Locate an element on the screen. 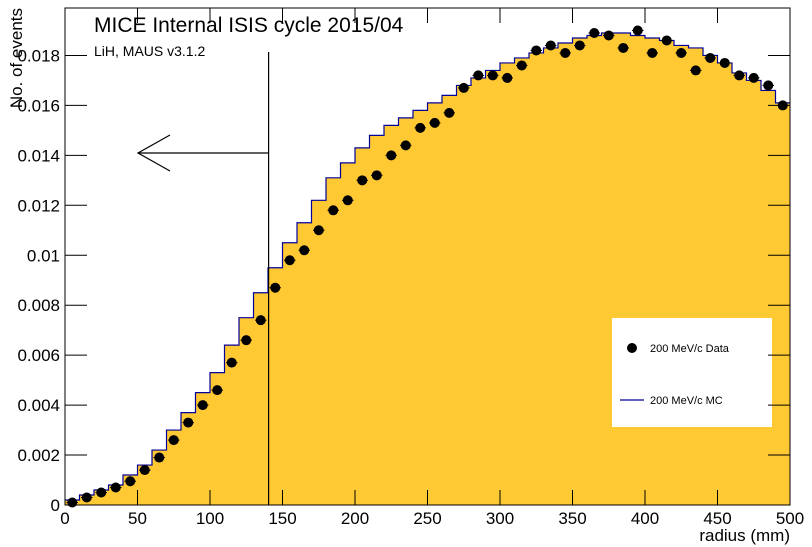  subtitle: LiH, MAUS v3.1.2 is located at coordinates (149, 51).